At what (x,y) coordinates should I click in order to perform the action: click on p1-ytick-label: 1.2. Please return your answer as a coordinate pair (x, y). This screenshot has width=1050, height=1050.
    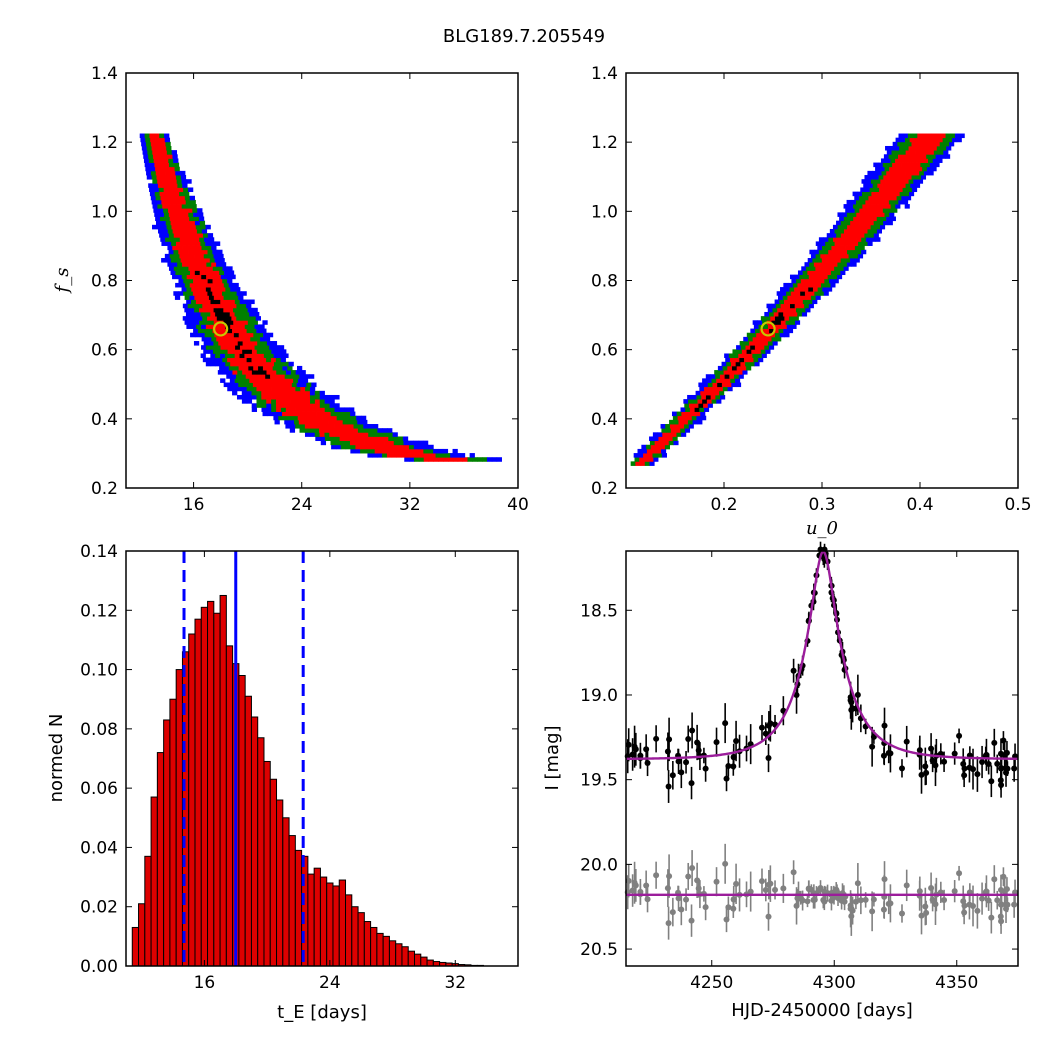
    Looking at the image, I should click on (104, 143).